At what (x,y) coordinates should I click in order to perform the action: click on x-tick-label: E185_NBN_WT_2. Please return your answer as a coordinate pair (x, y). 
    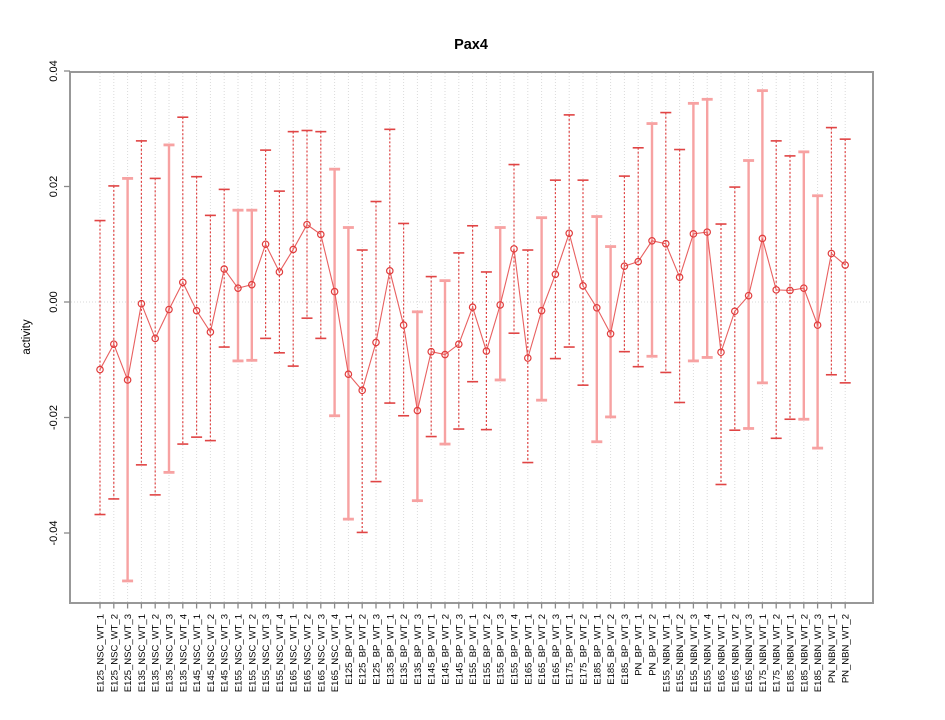
    Looking at the image, I should click on (804, 653).